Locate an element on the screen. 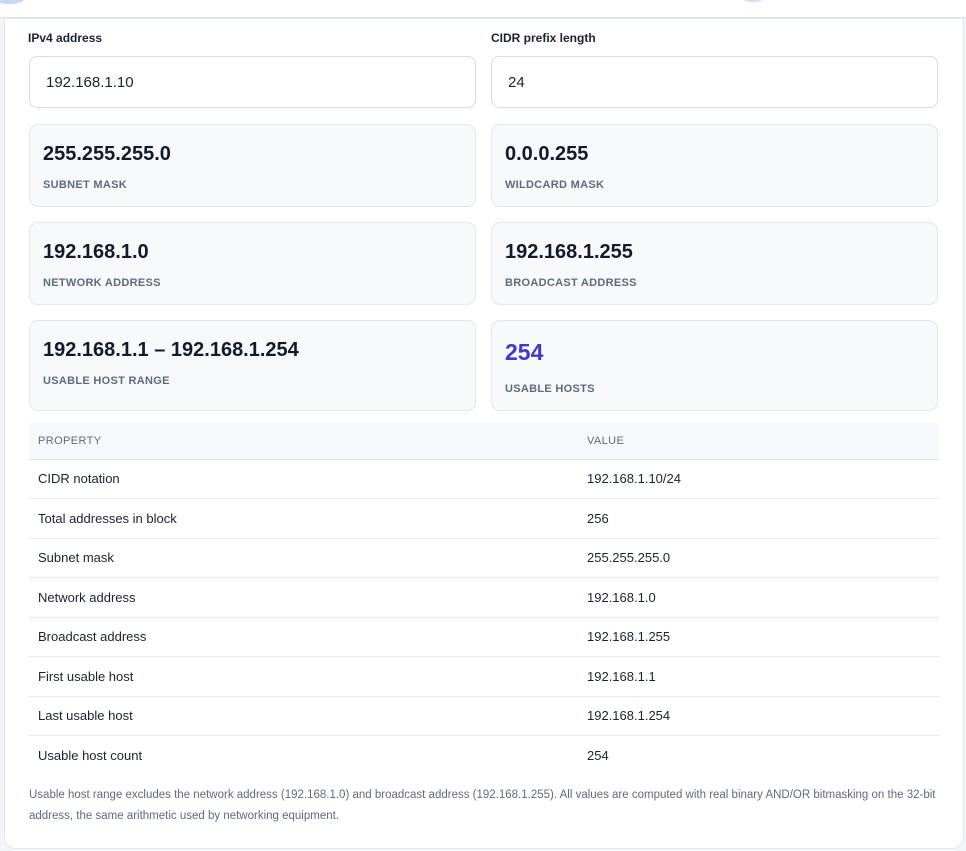  value-cell: 192.168.1.254 is located at coordinates (758, 716).